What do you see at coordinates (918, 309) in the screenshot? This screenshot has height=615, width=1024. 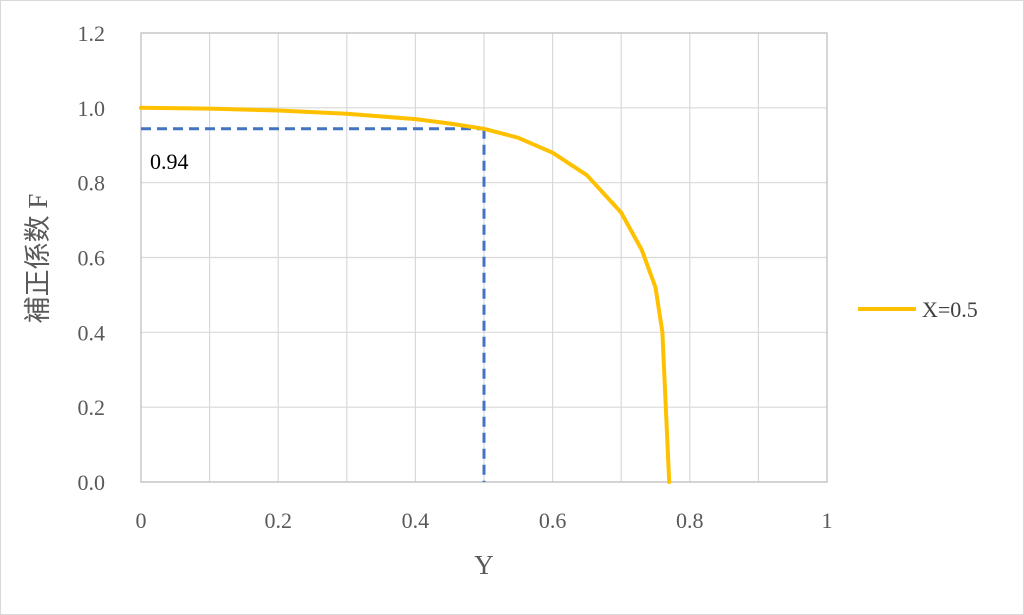 I see `legend: X=0.5` at bounding box center [918, 309].